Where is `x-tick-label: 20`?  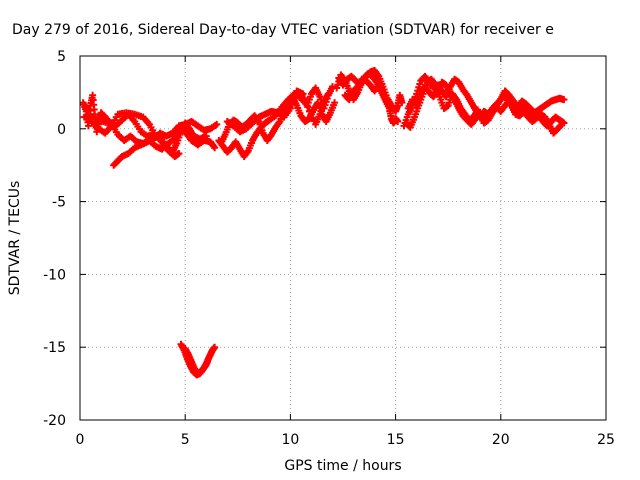 x-tick-label: 20 is located at coordinates (501, 440).